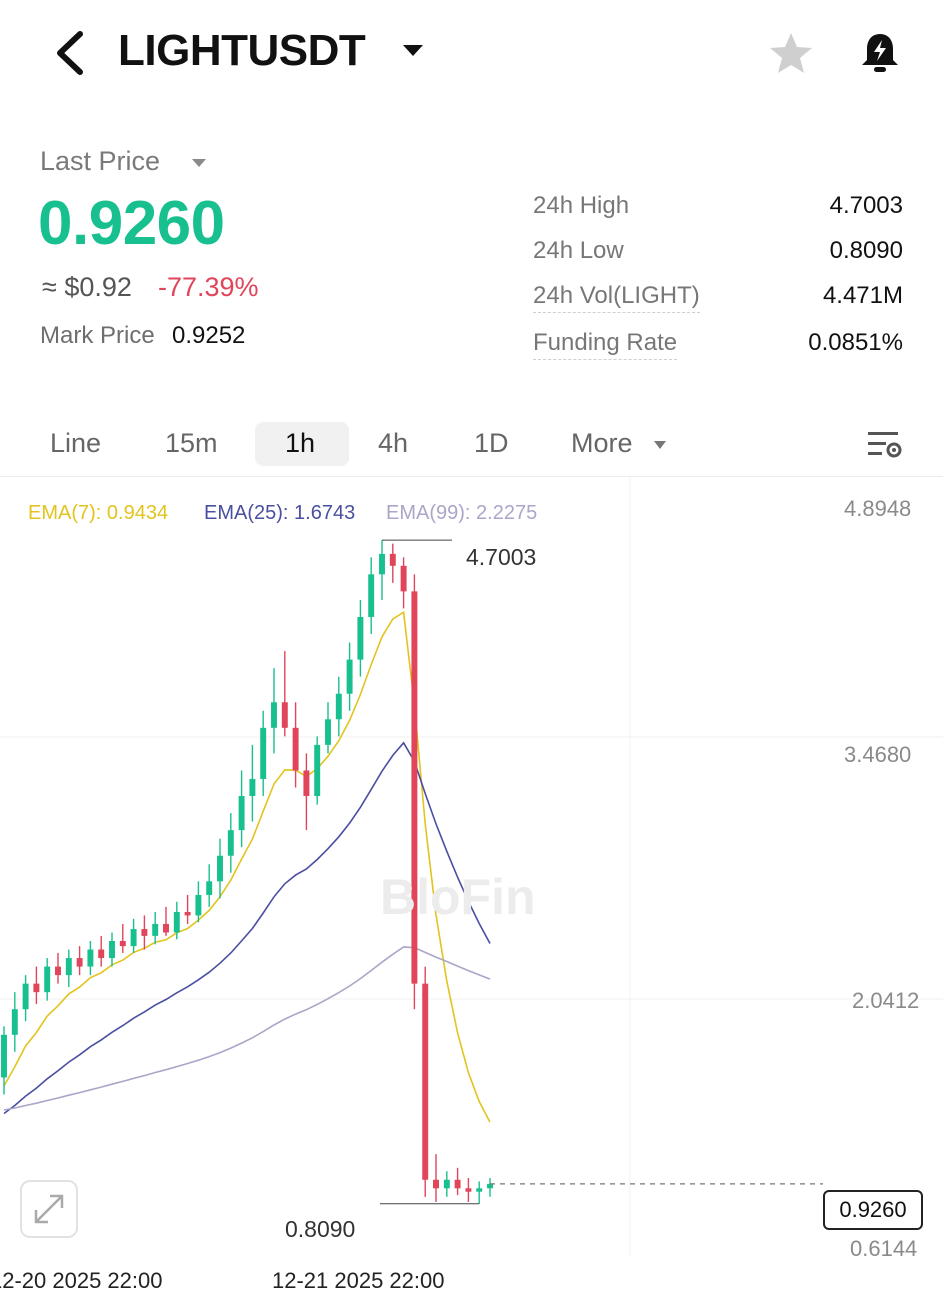  Describe the element at coordinates (866, 250) in the screenshot. I see `stat-24h-low-value: 0.8090` at that location.